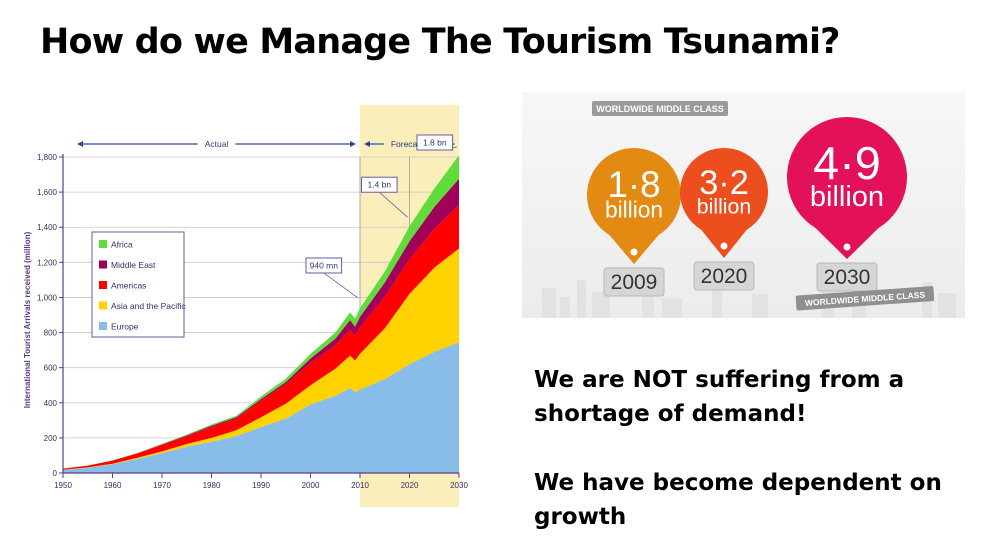 This screenshot has width=1002, height=553. I want to click on statement-growth: We have become dependent on growth, so click(738, 500).